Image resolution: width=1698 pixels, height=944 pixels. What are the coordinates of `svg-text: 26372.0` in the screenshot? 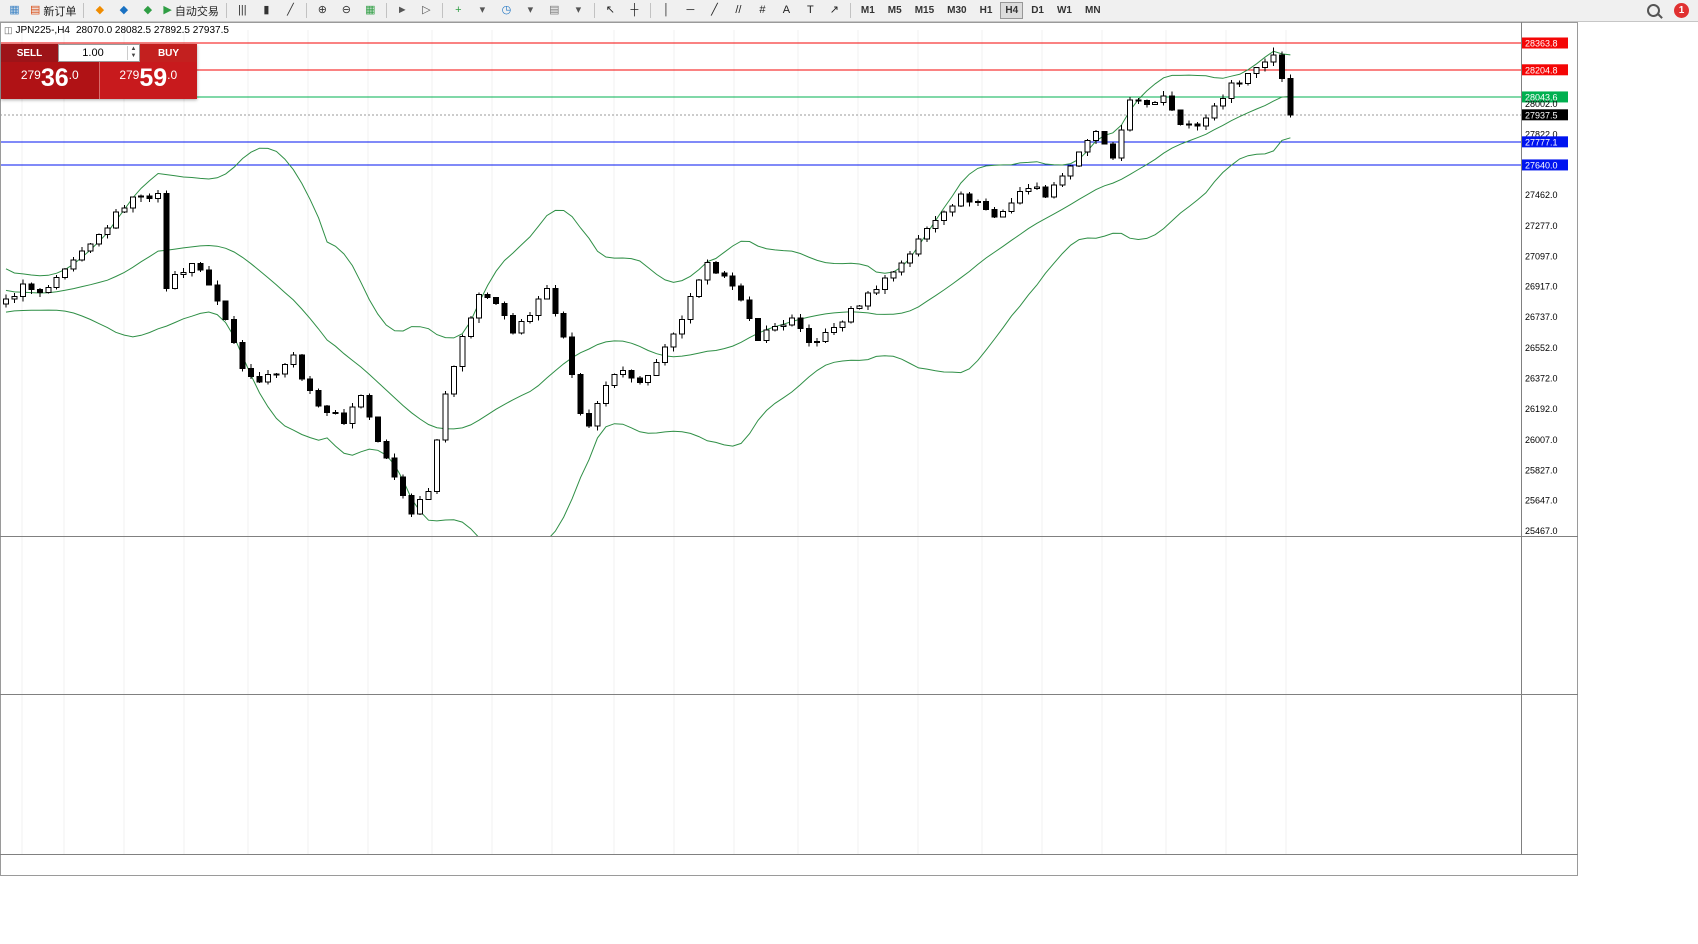 It's located at (1541, 379).